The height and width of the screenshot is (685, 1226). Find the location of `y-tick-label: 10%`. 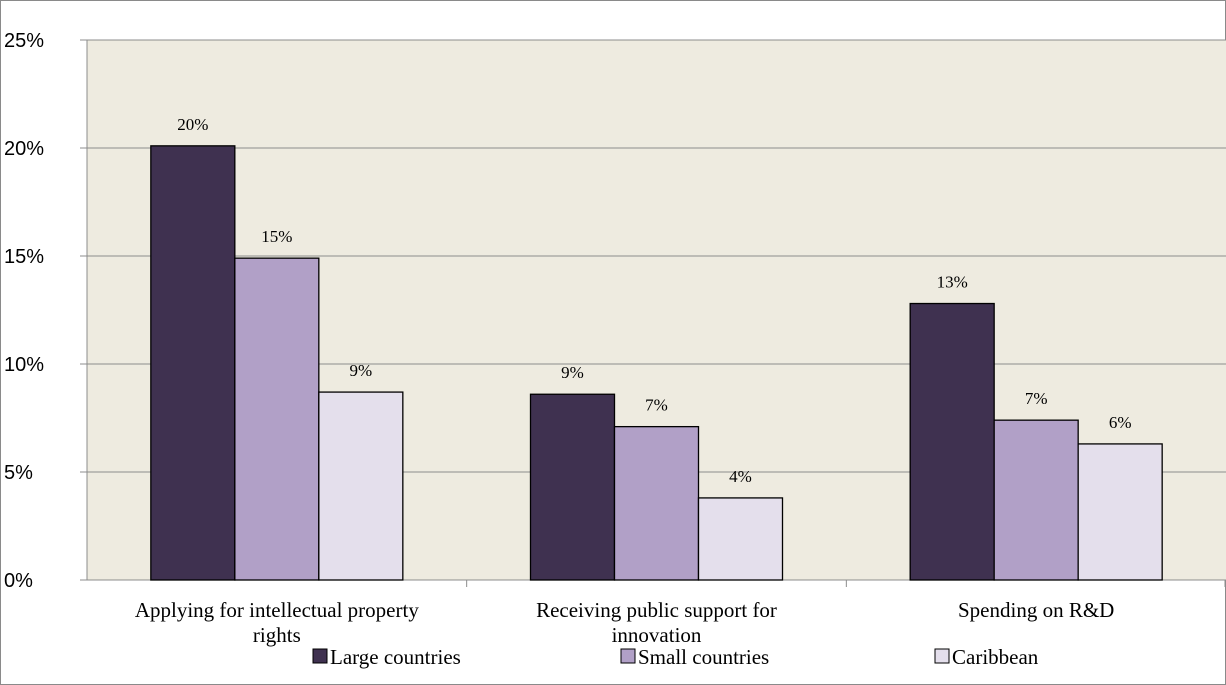

y-tick-label: 10% is located at coordinates (24, 365).